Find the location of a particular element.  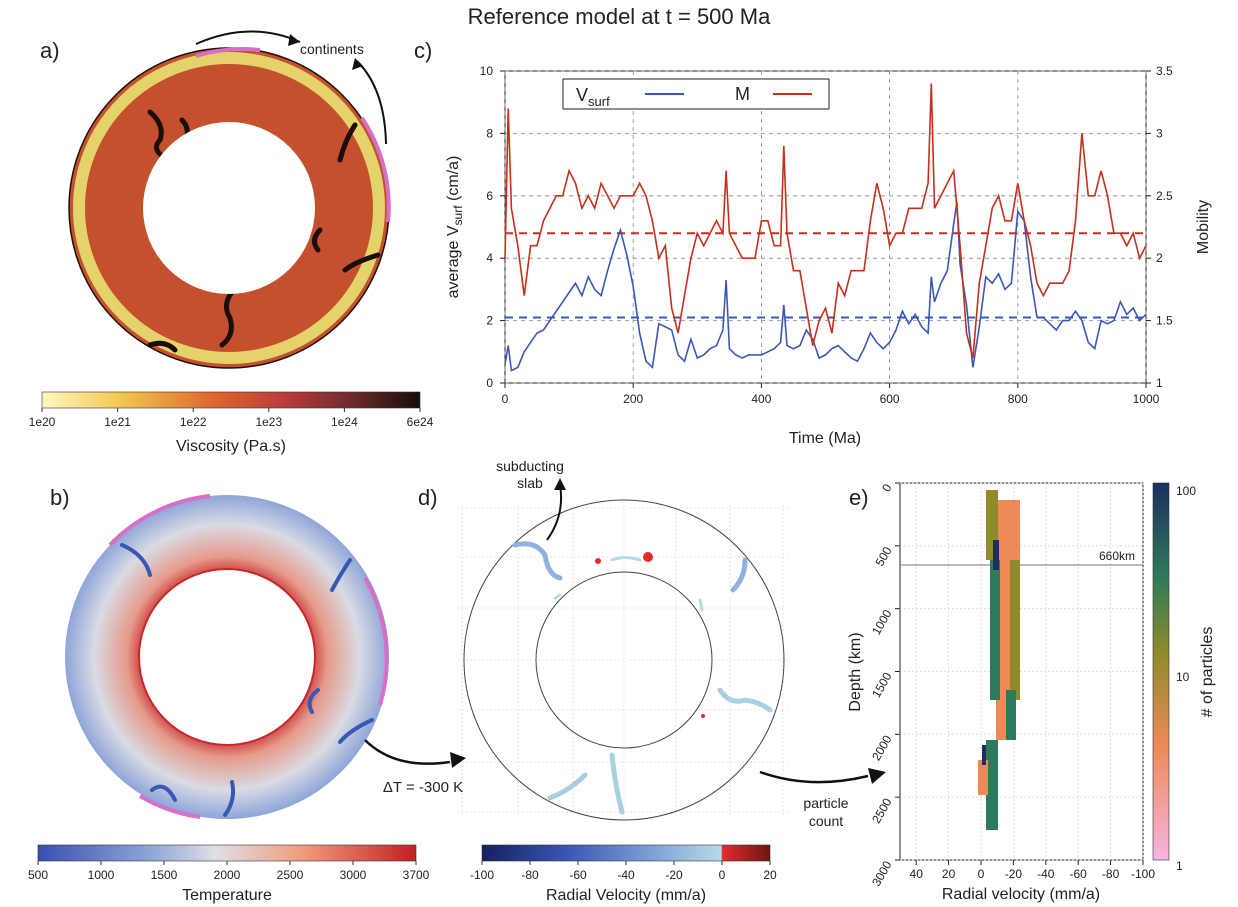

viscosity-tick-label: 1e22 is located at coordinates (193, 422).